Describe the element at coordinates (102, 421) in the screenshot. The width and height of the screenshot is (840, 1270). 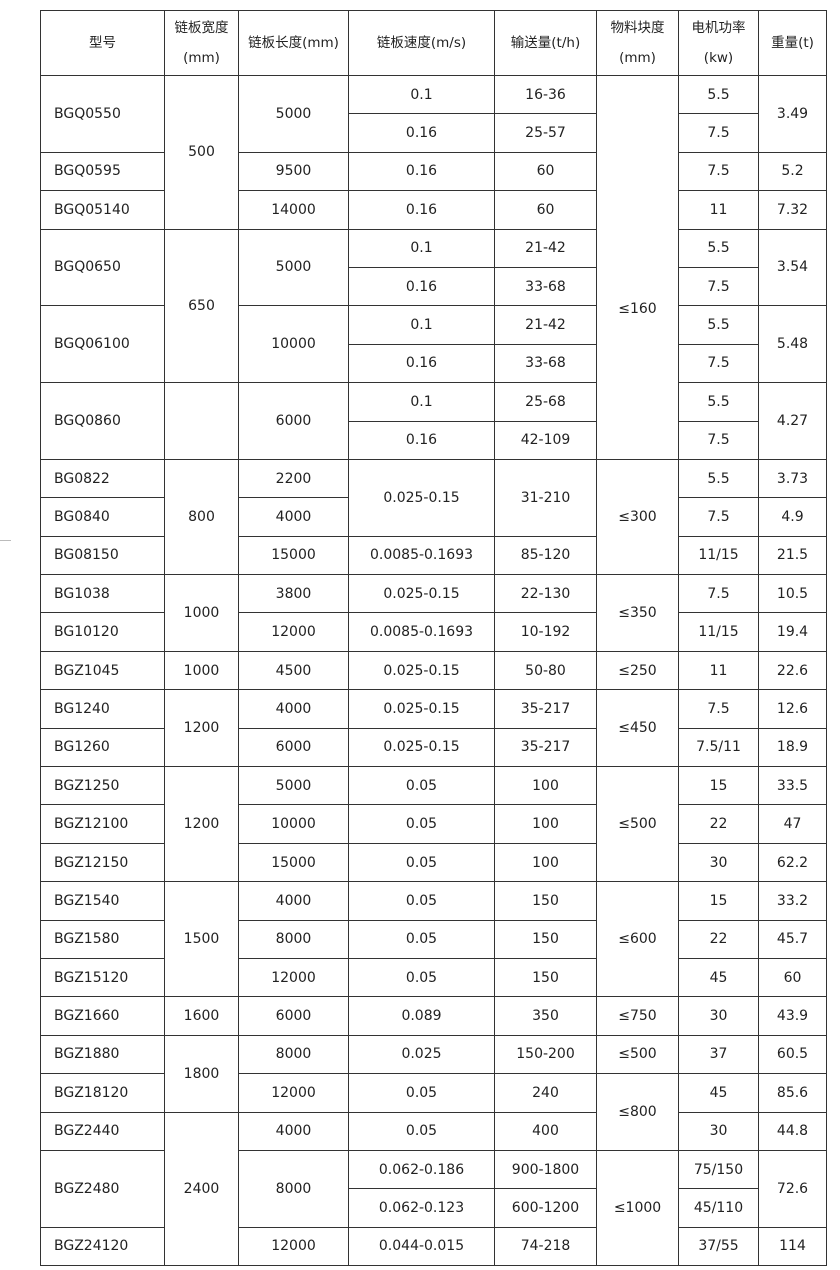
I see `cell-model: BGQ0860` at that location.